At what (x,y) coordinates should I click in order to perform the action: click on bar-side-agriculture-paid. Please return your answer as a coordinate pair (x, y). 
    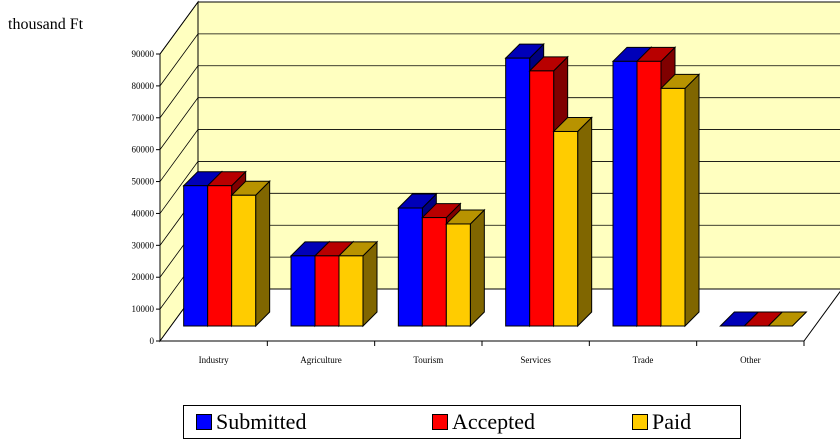
    Looking at the image, I should click on (370, 284).